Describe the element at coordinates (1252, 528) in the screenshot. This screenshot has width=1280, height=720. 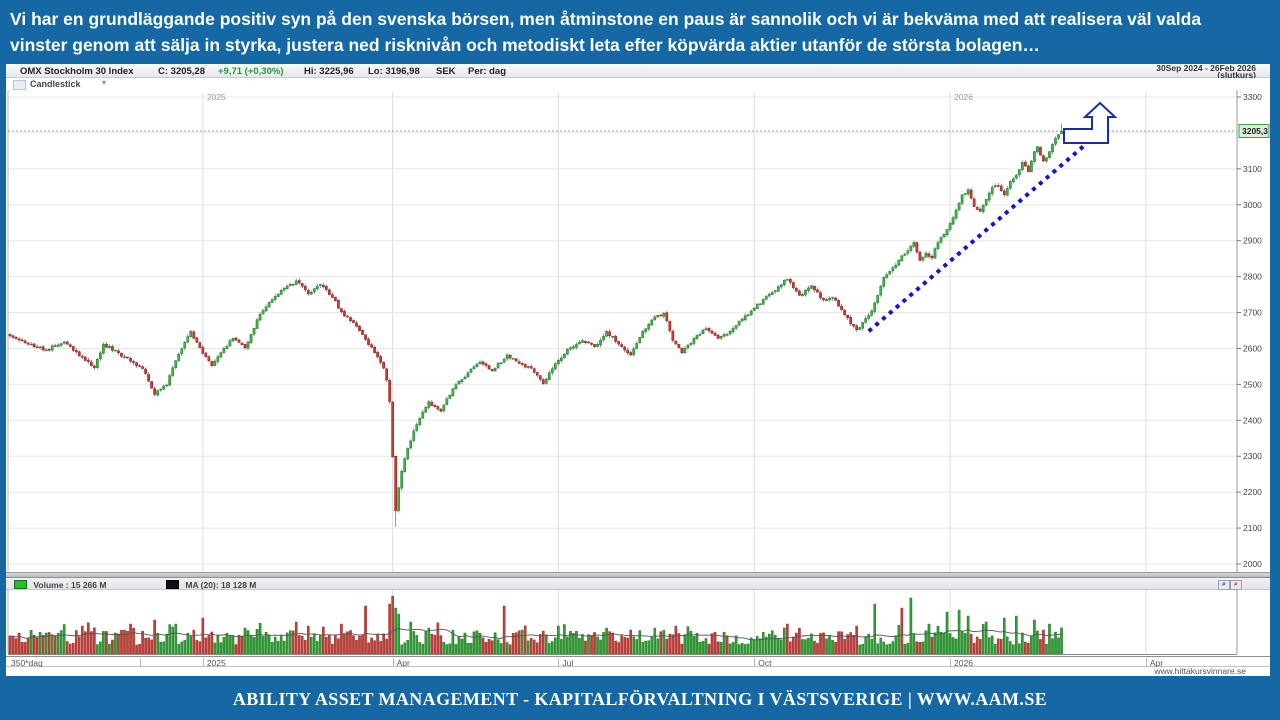
I see `y-tick-label: 2100` at that location.